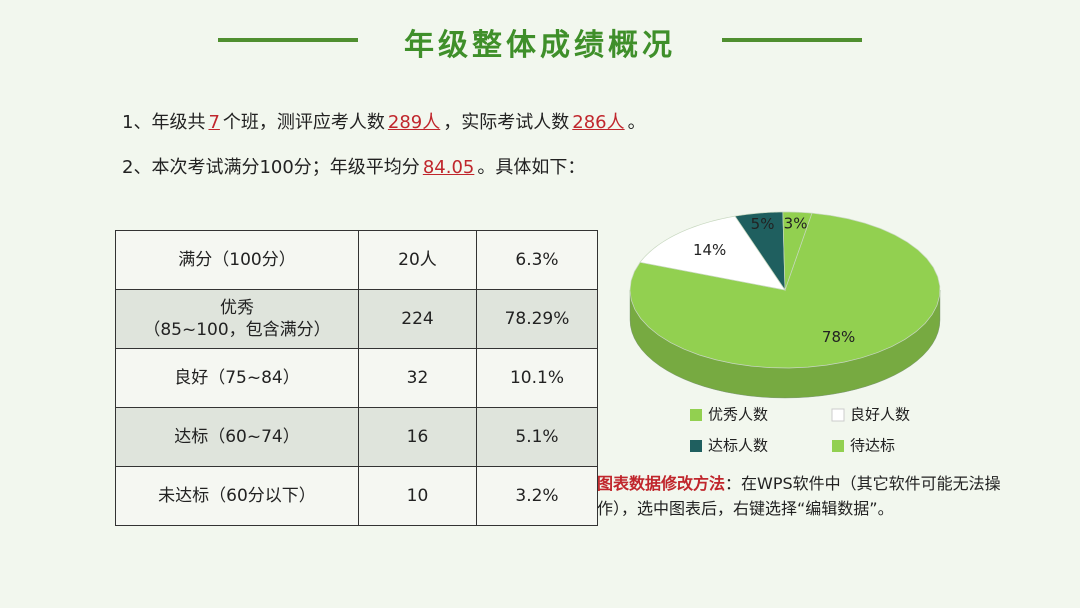 Image resolution: width=1080 pixels, height=608 pixels. What do you see at coordinates (537, 496) in the screenshot?
I see `table-cell: 3.2%` at bounding box center [537, 496].